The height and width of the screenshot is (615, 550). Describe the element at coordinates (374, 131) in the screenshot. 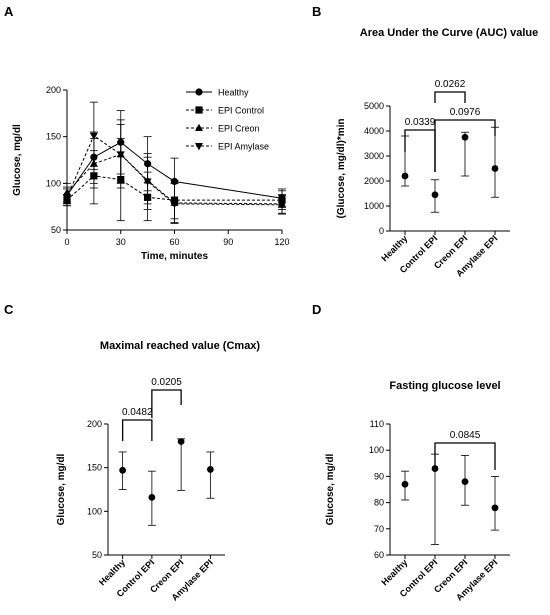

I see `y-tick-label: 4000` at that location.